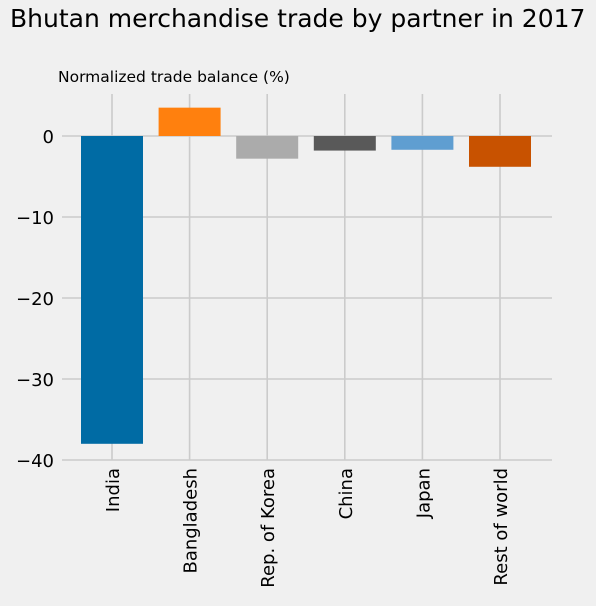  I want to click on x-tick-label: Japan, so click(423, 493).